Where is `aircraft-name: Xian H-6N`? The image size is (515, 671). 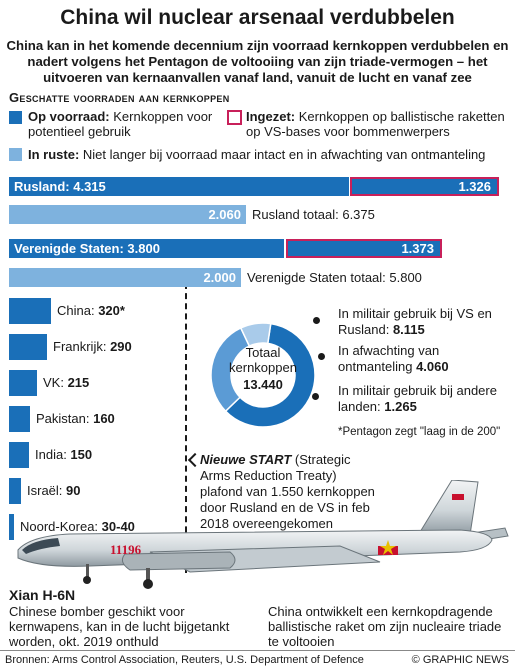 aircraft-name: Xian H-6N is located at coordinates (42, 595).